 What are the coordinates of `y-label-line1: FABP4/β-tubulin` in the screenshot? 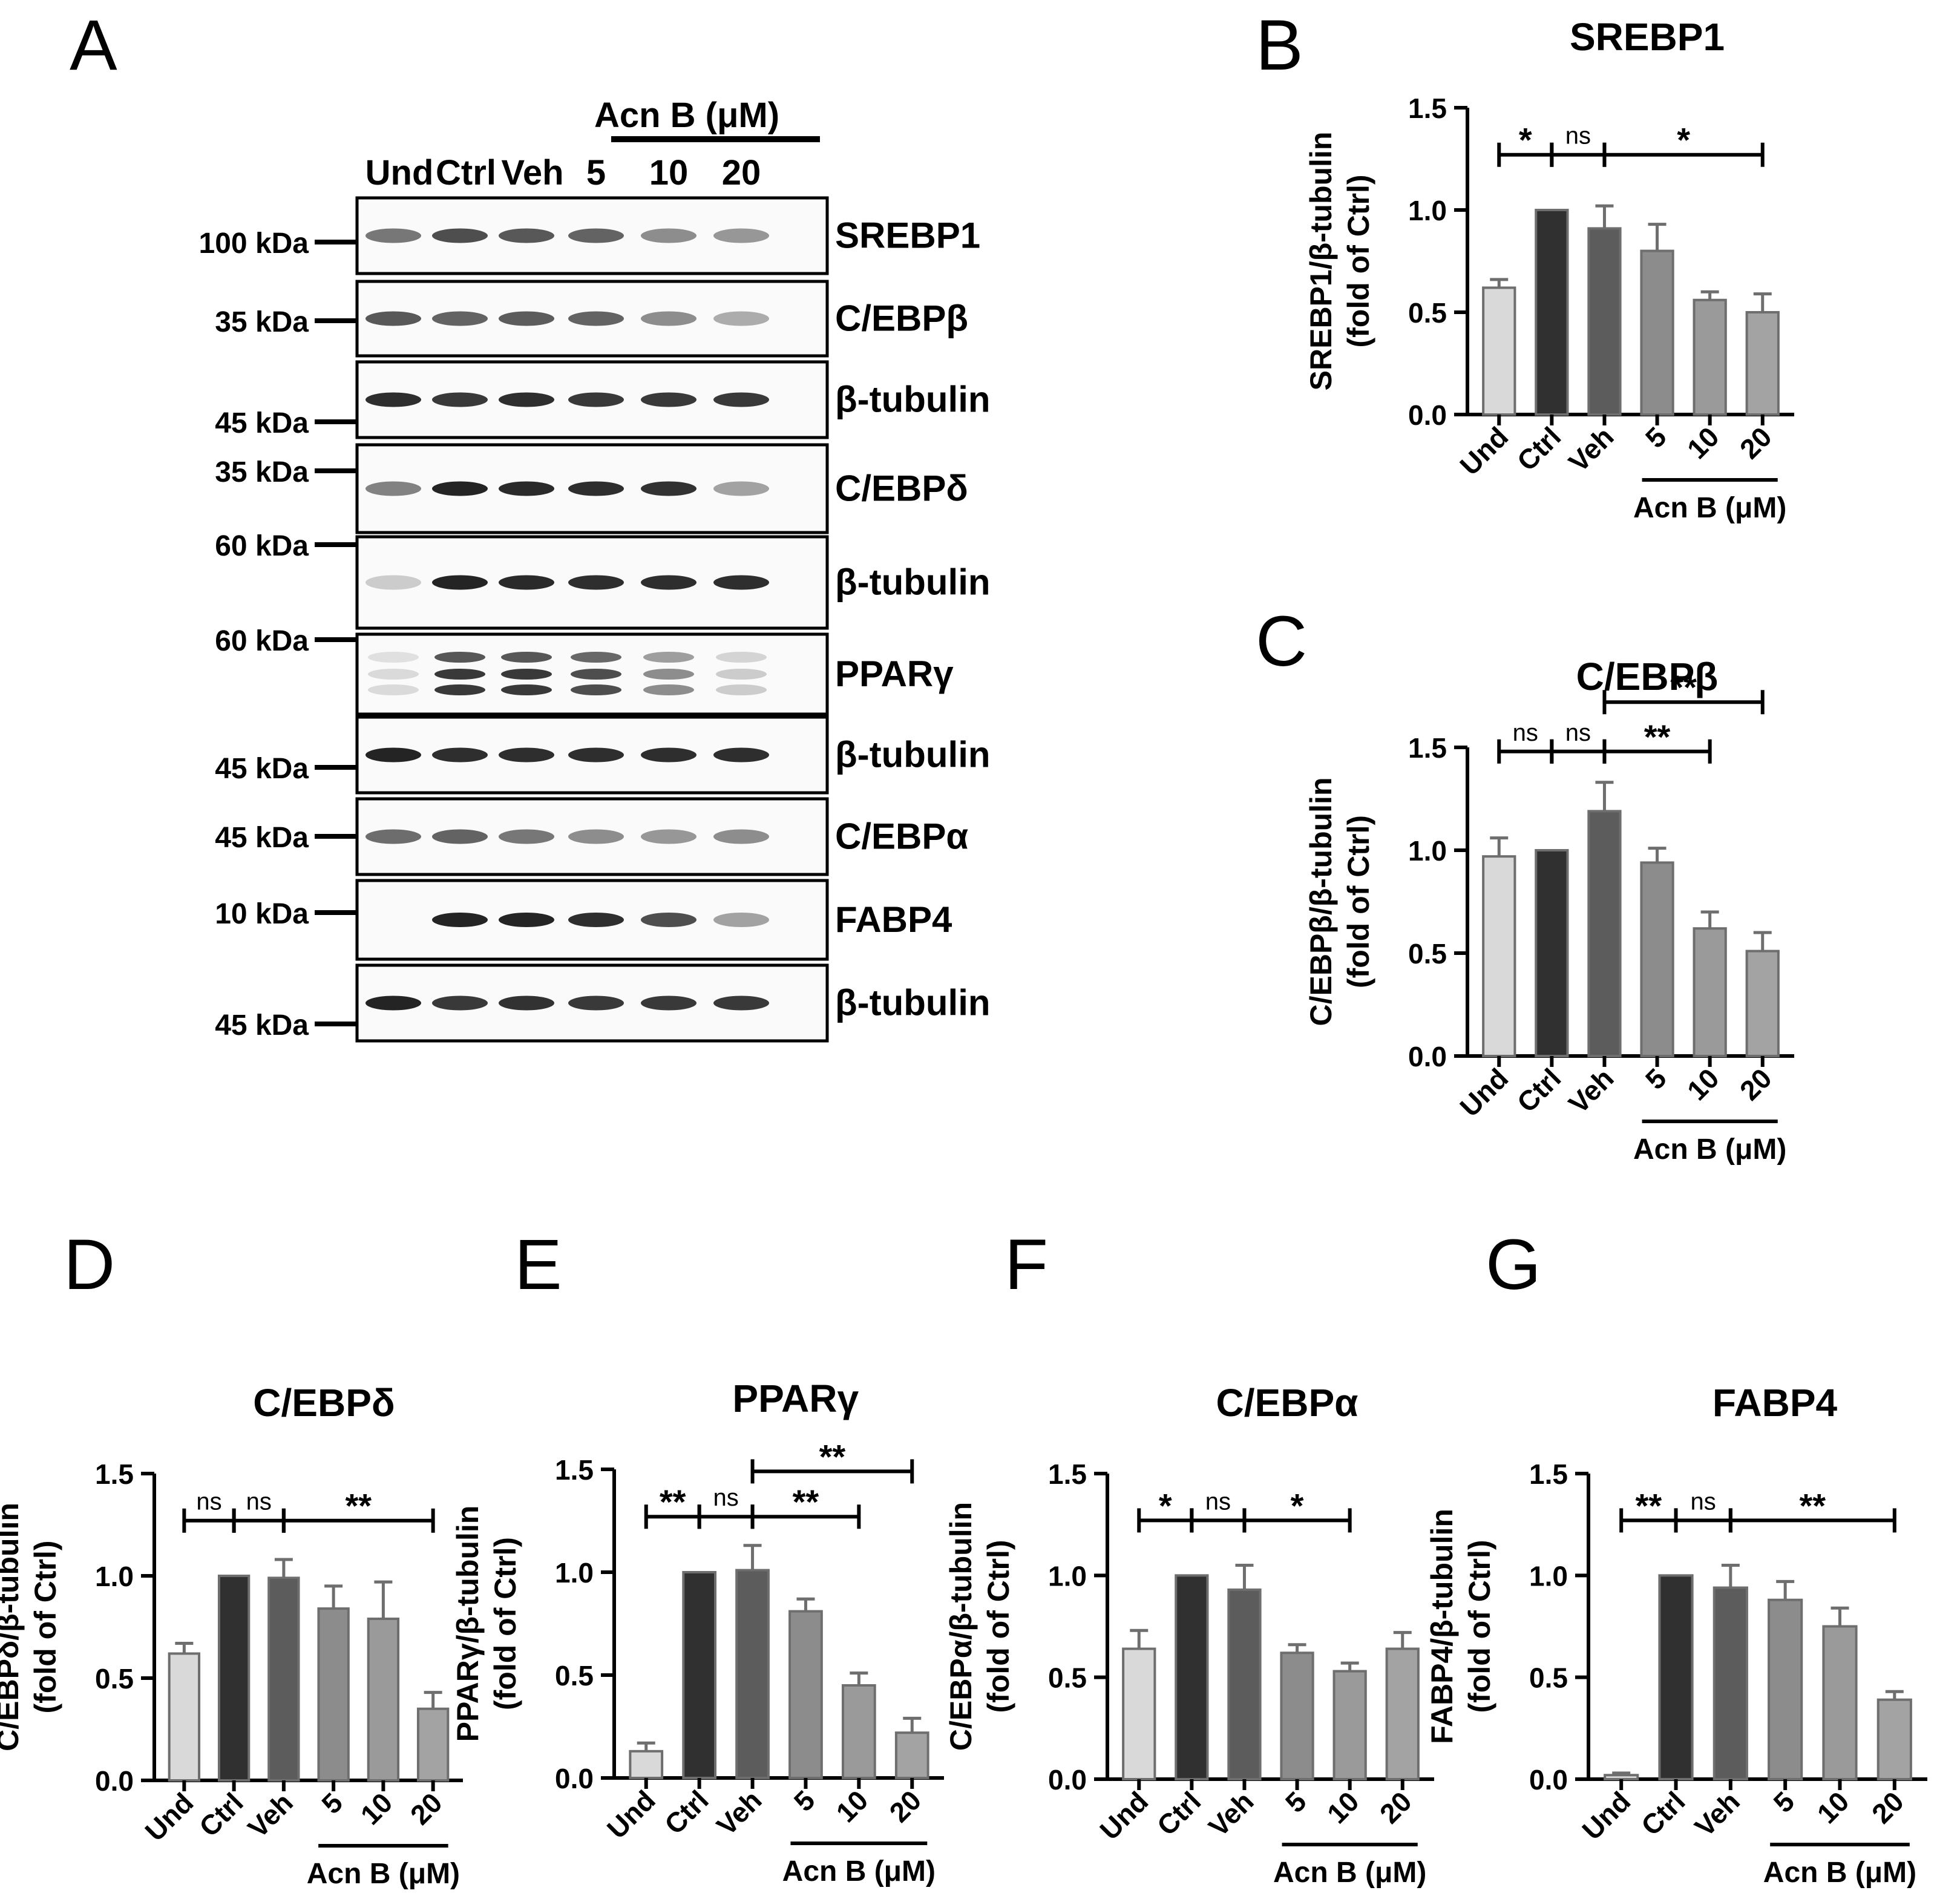 It's located at (1442, 1626).